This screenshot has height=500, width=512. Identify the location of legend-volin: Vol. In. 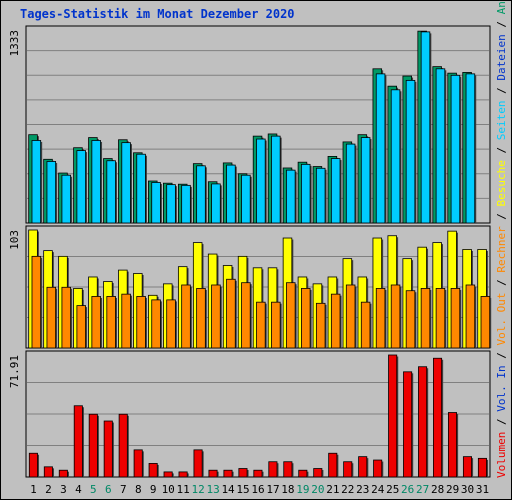
(501, 388).